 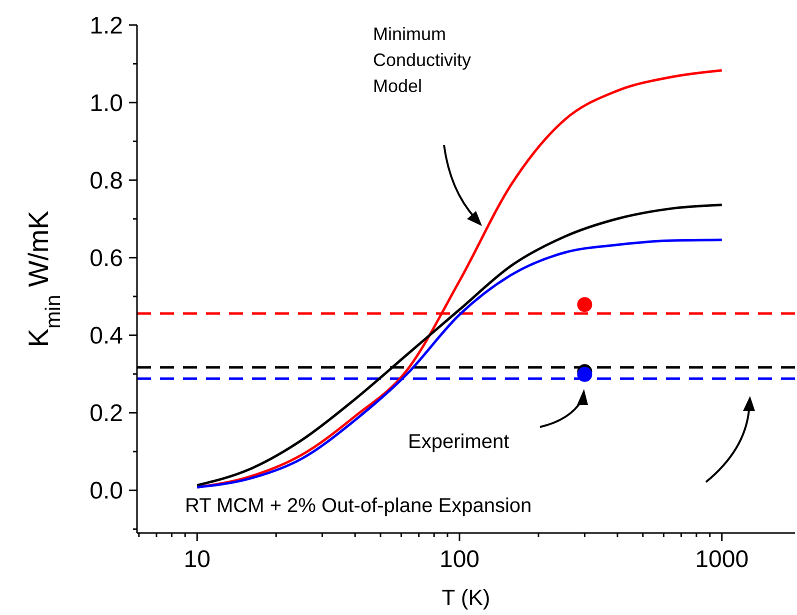 I want to click on y-tick-label: 1.2, so click(x=106, y=26).